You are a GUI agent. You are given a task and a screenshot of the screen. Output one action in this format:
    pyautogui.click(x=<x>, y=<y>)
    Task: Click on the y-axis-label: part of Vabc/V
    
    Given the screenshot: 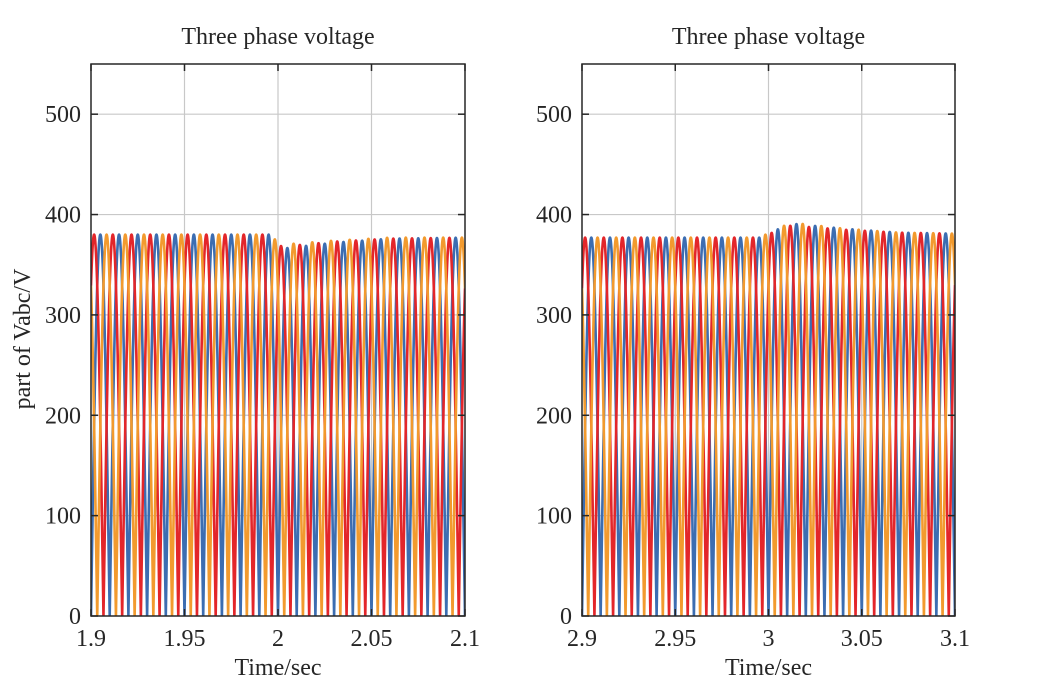 What is the action you would take?
    pyautogui.click(x=23, y=339)
    